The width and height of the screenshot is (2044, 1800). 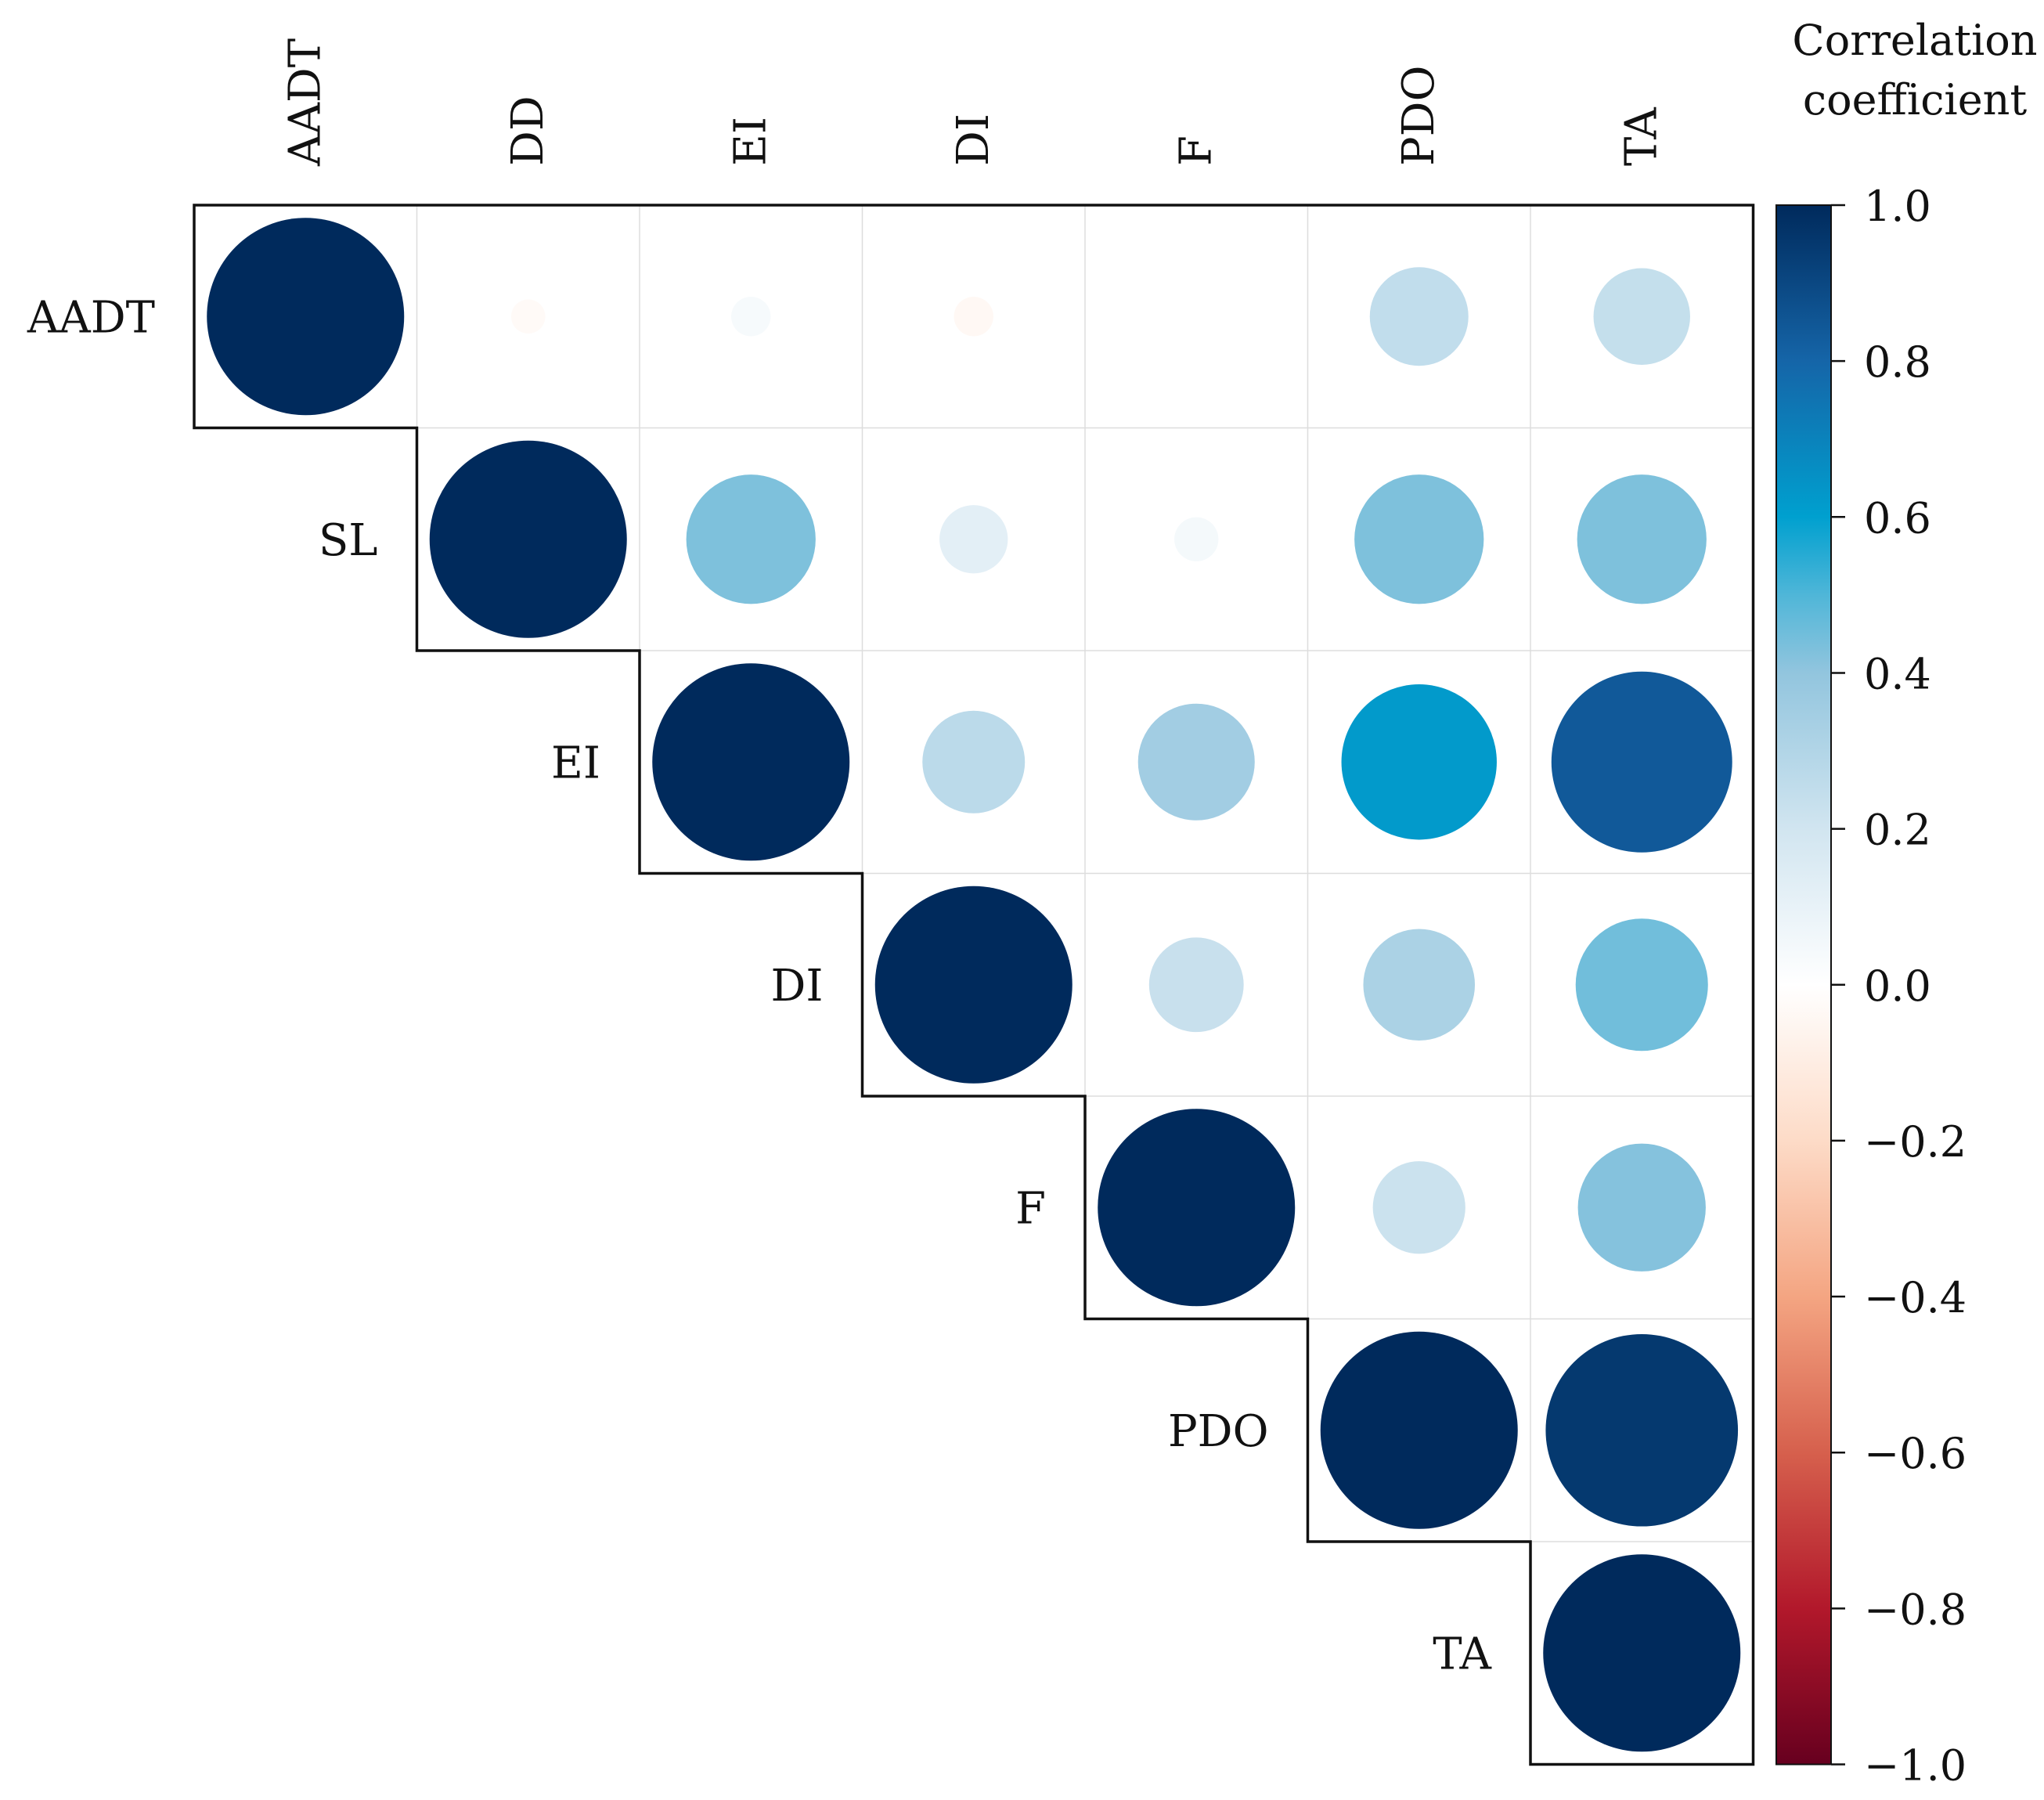 What do you see at coordinates (1897, 830) in the screenshot?
I see `colorbar-tick-label: 0.2` at bounding box center [1897, 830].